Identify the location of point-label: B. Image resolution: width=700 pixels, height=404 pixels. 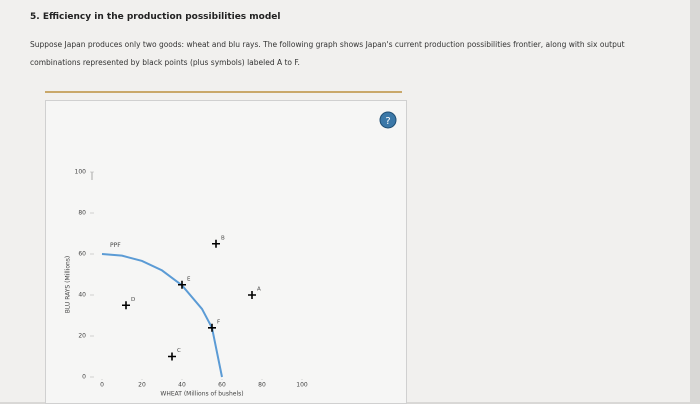
(223, 238).